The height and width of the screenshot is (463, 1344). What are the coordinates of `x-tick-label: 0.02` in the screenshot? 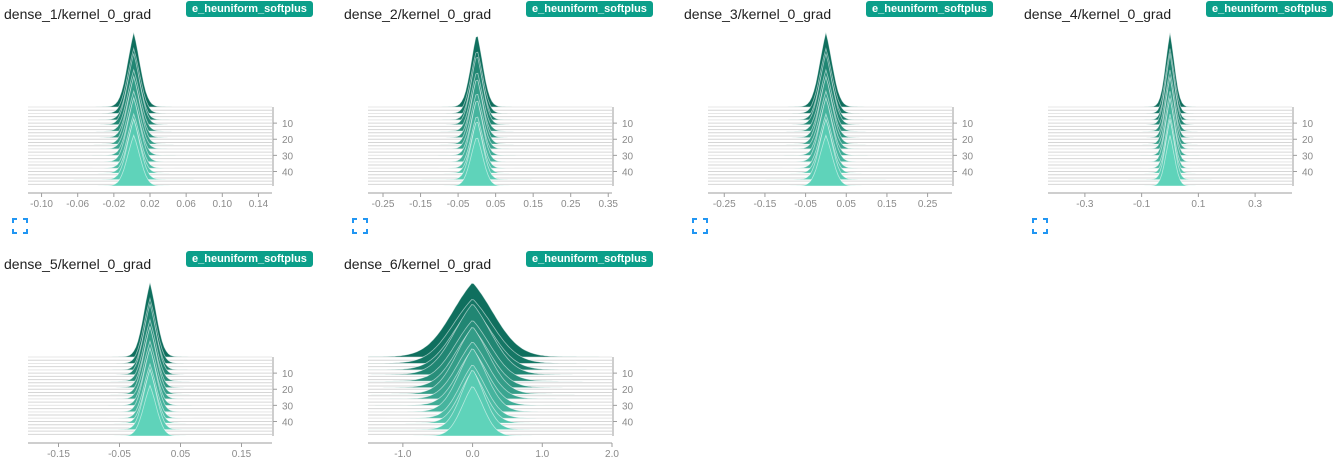 It's located at (150, 204).